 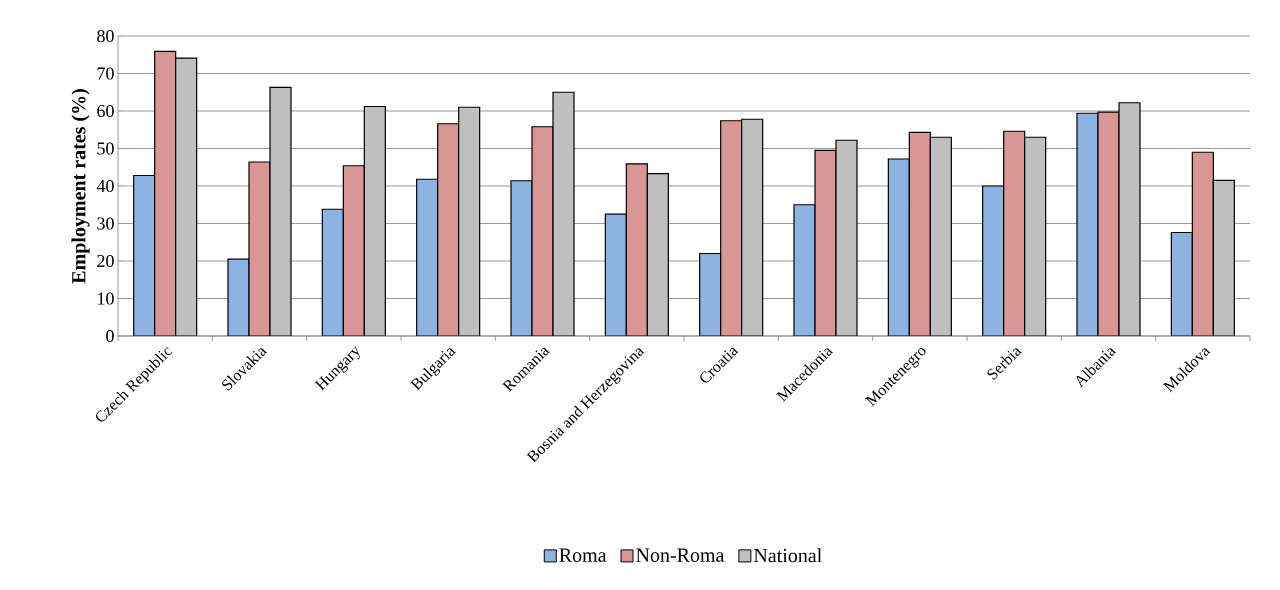 What do you see at coordinates (583, 555) in the screenshot?
I see `legend-label: Roma` at bounding box center [583, 555].